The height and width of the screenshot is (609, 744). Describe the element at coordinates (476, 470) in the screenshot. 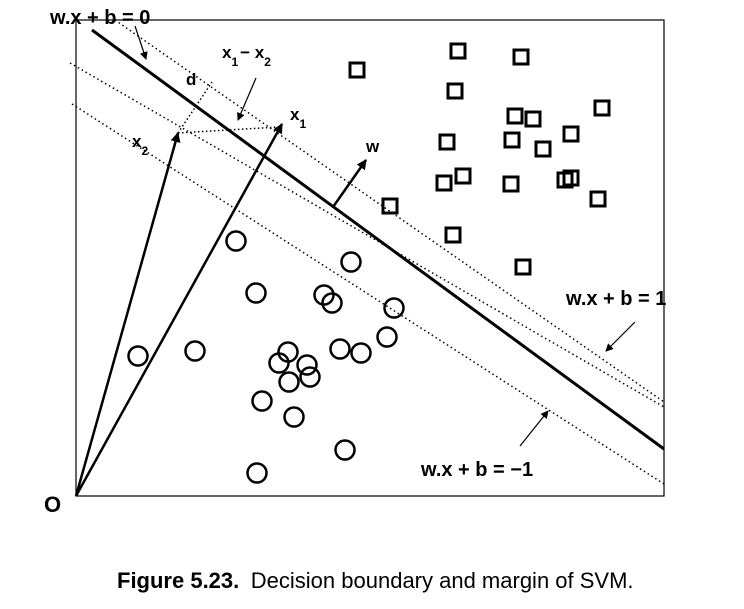

I see `minus-margin-label: w.x + b = −1` at that location.